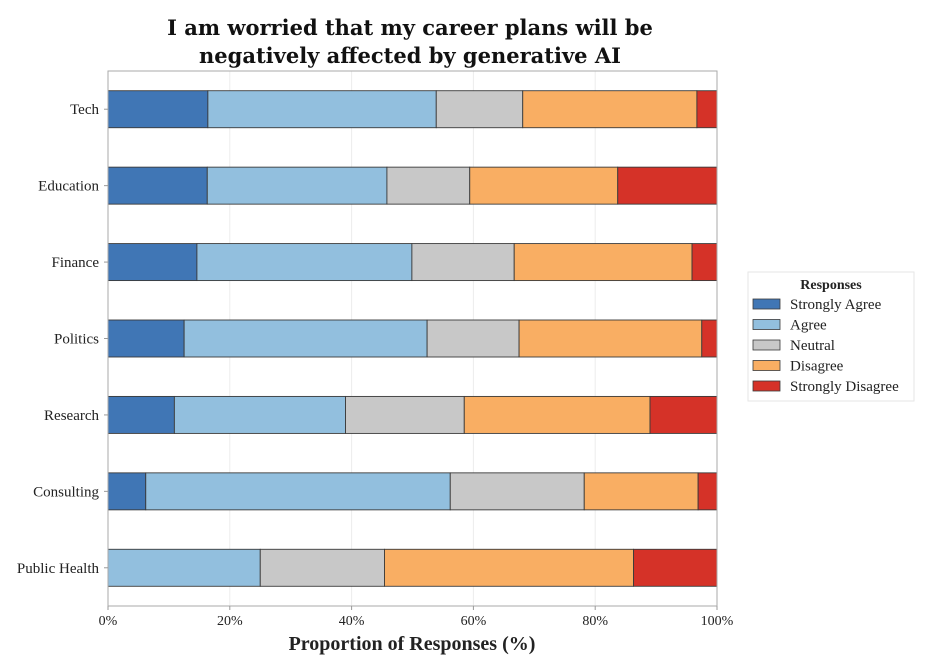 Image resolution: width=927 pixels, height=660 pixels. I want to click on bar-group-research, so click(412, 414).